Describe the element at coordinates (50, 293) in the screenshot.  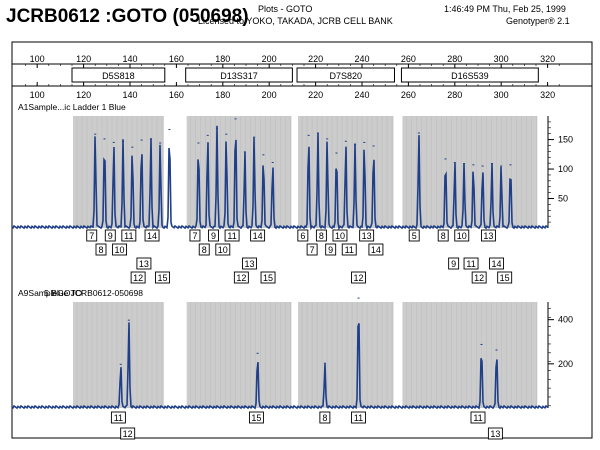
I see `panel-label: A9SampleGOTO` at that location.